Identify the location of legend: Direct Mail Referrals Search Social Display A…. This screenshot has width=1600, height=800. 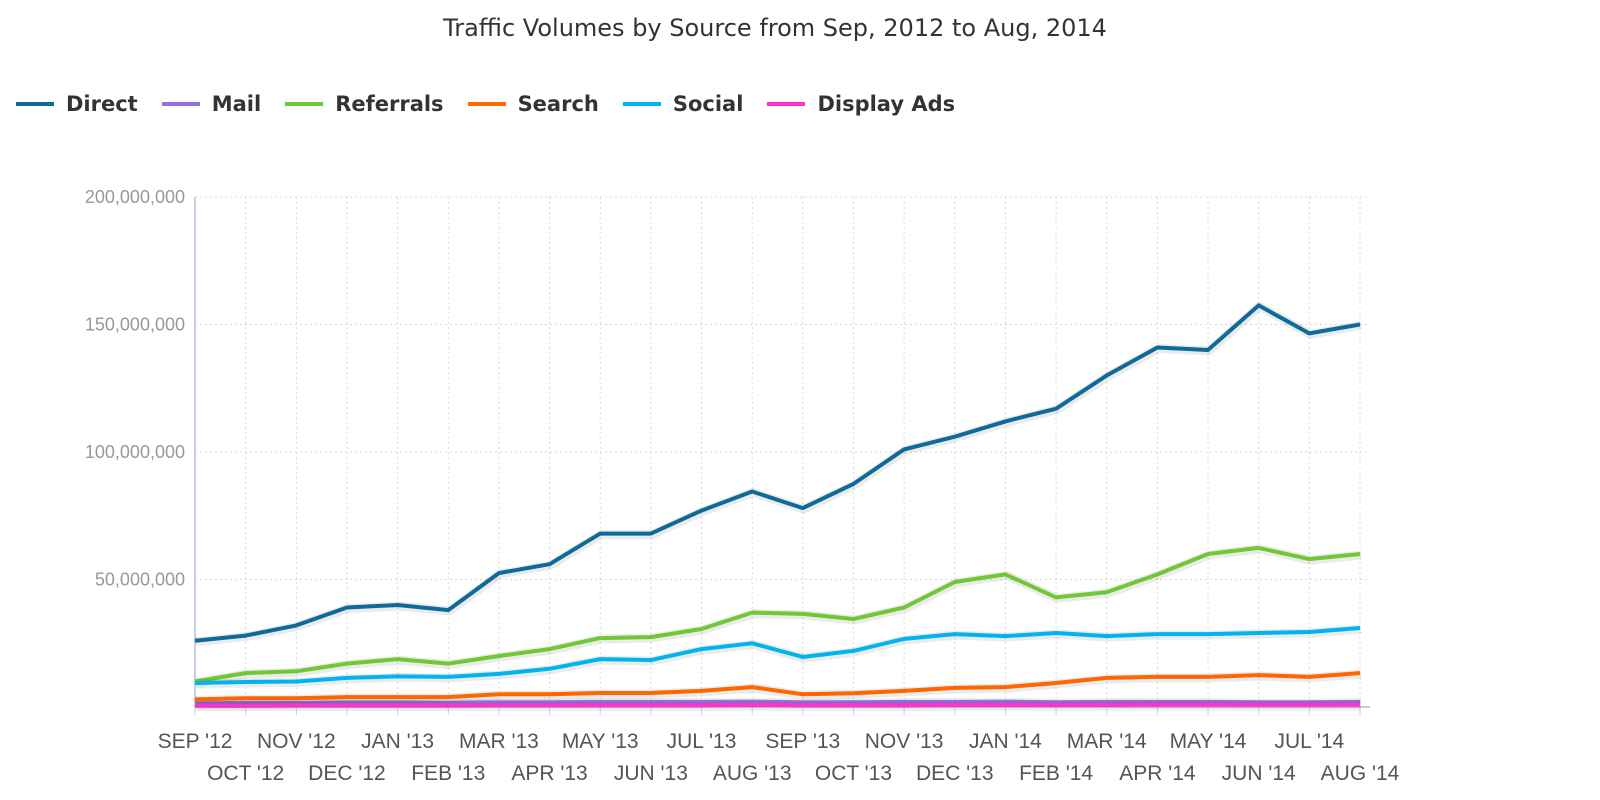
(497, 104).